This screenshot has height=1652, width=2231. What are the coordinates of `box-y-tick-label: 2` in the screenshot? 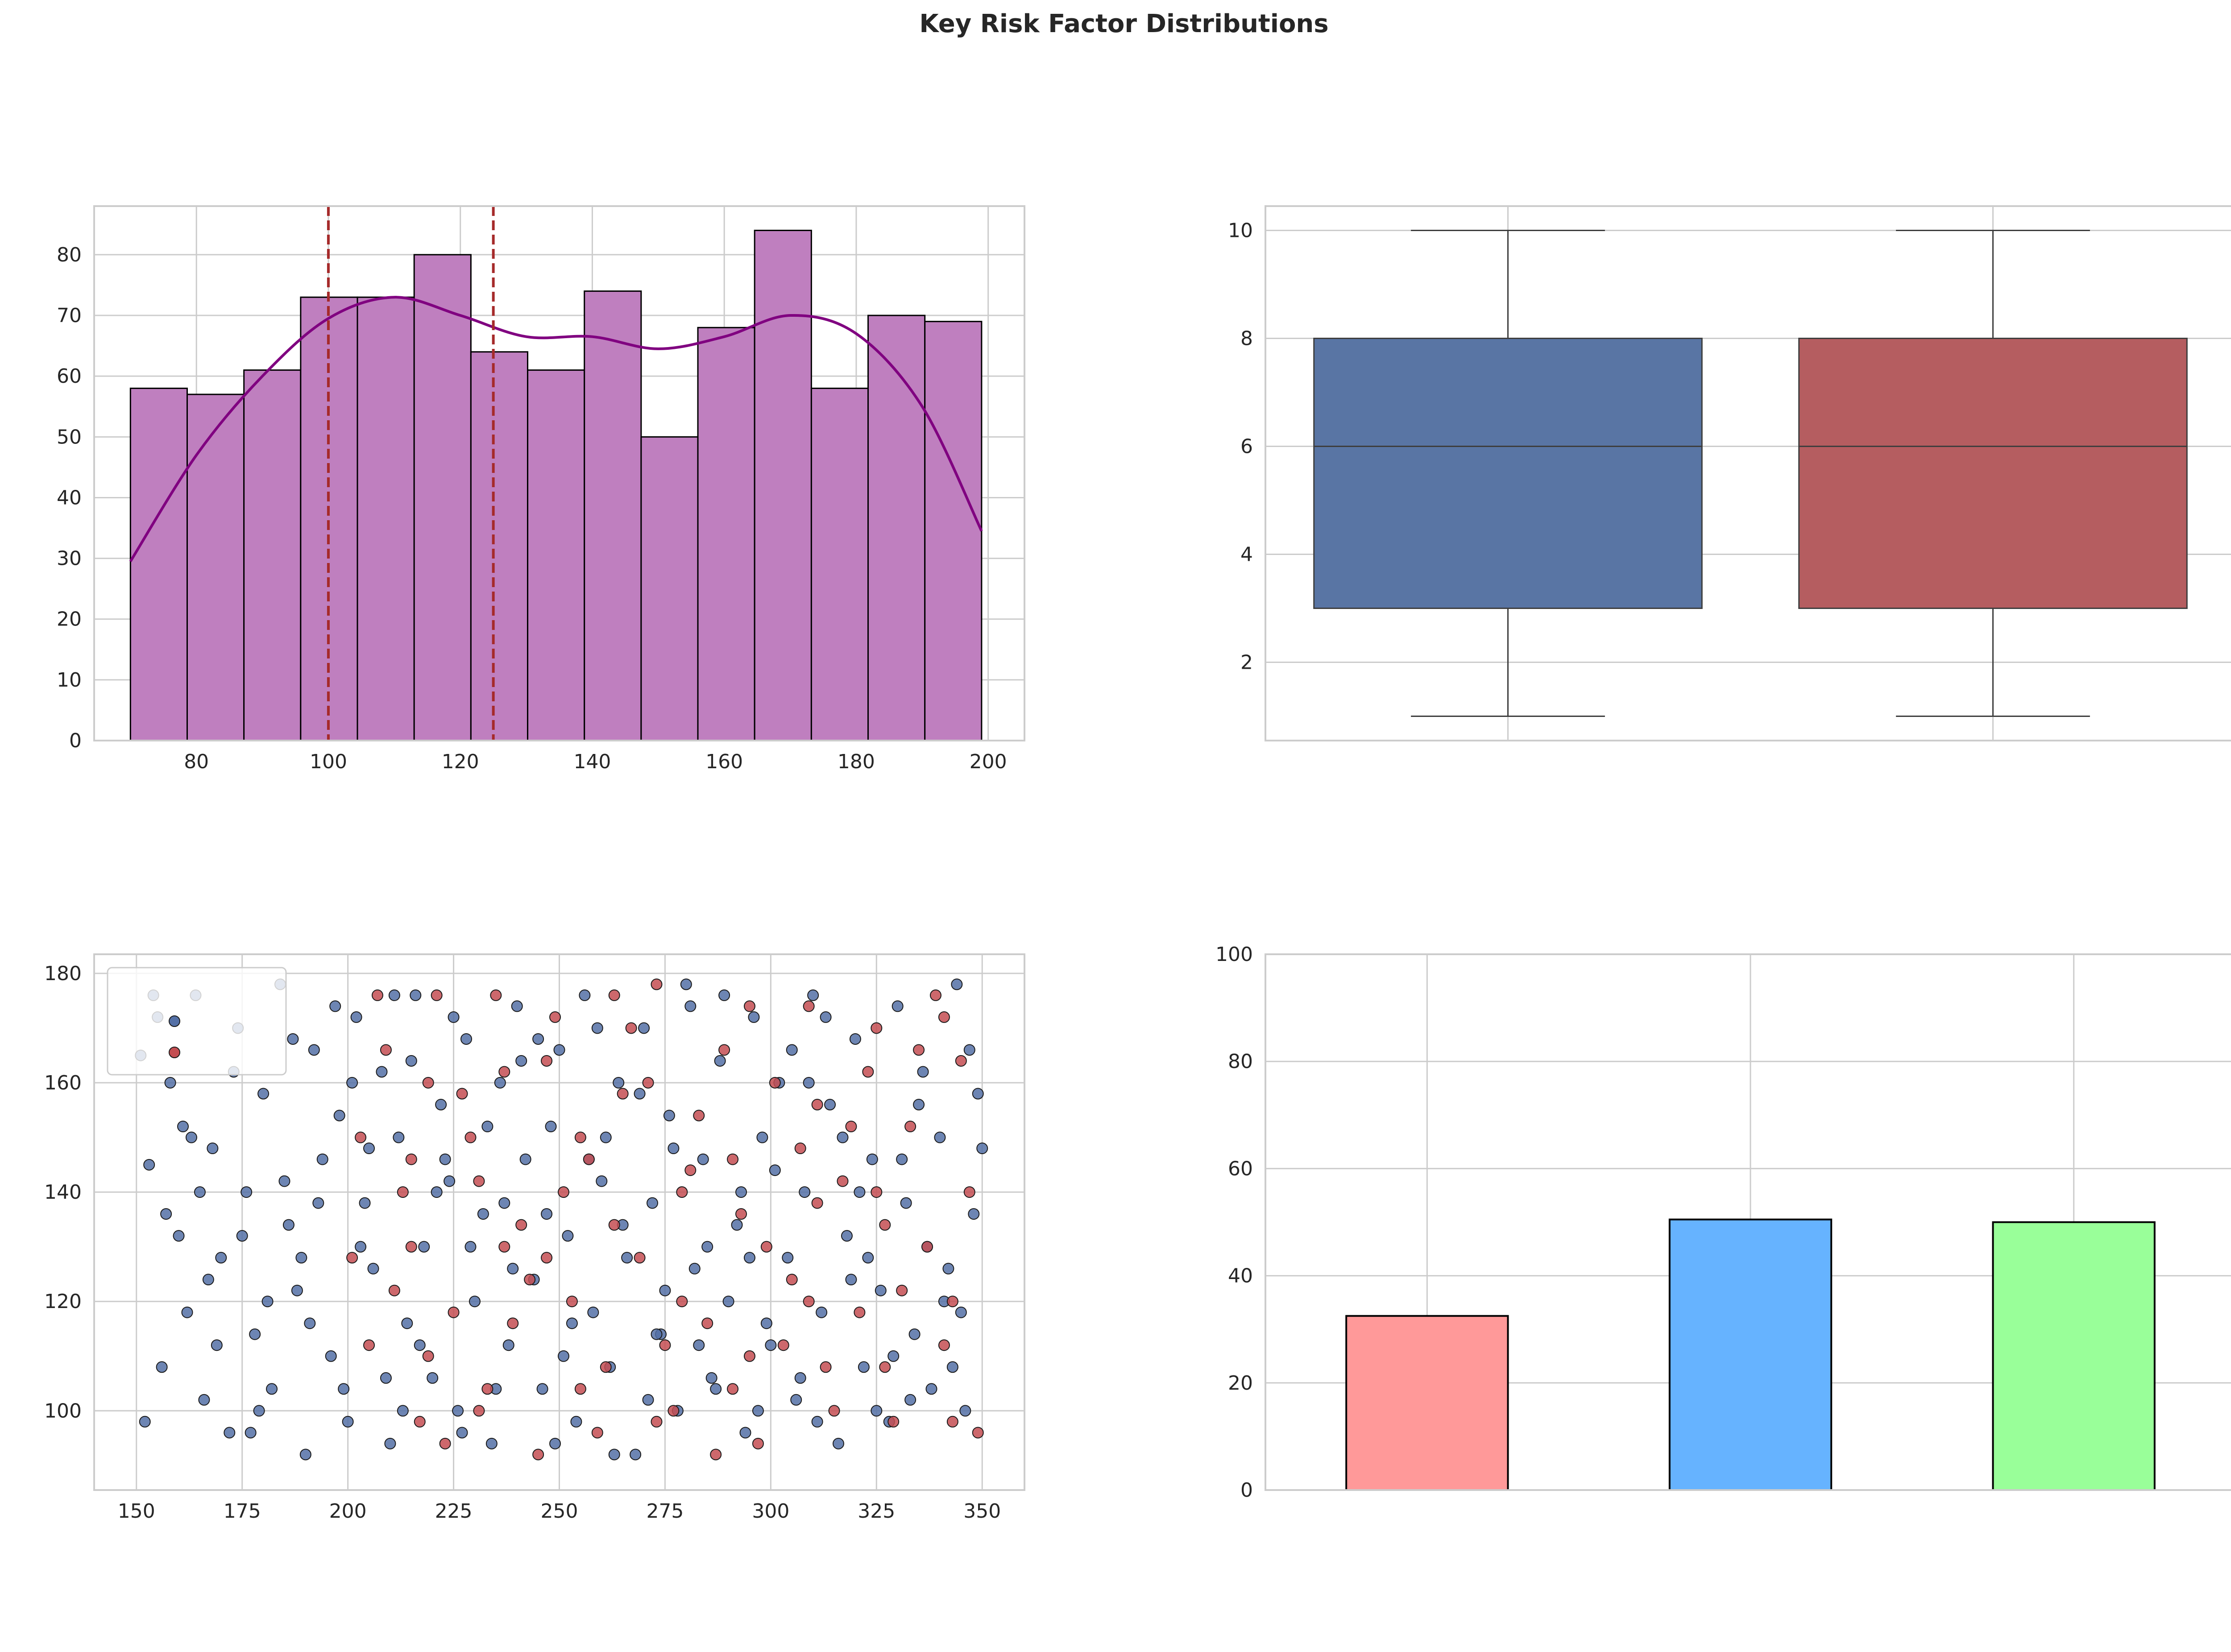 It's located at (1246, 662).